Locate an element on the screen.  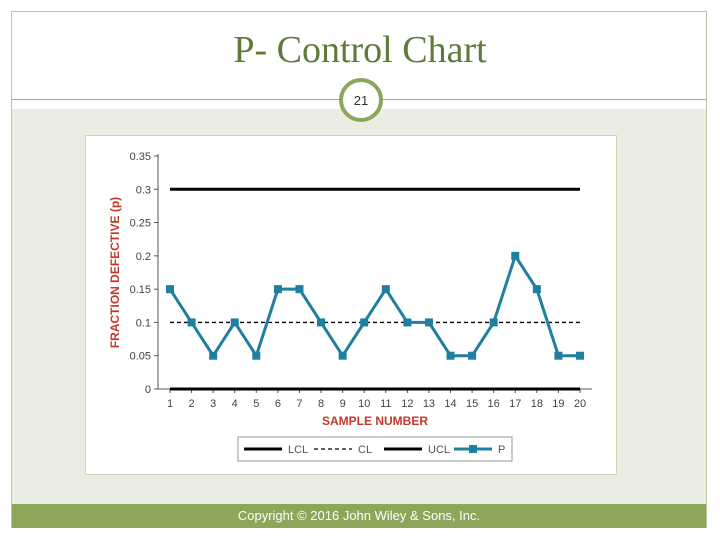
x-tick-label: 20 is located at coordinates (580, 404).